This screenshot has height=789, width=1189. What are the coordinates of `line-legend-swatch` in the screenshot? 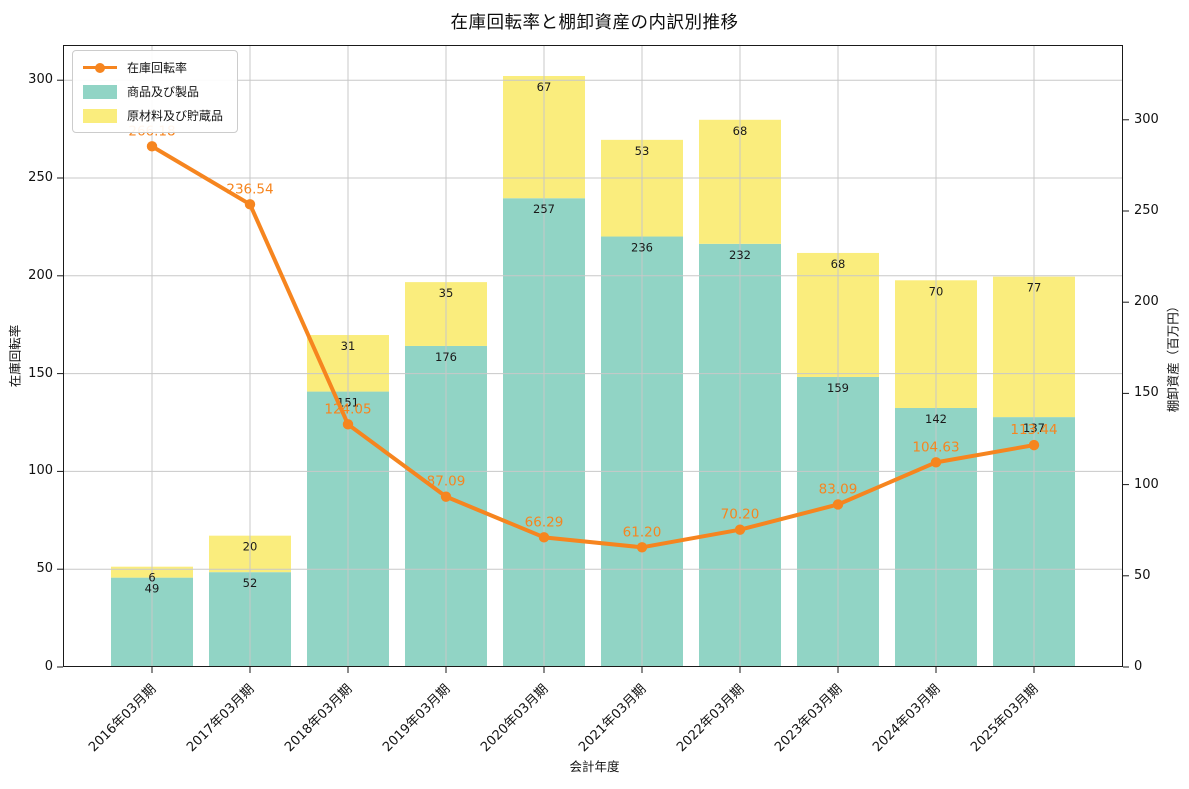 It's located at (100, 67).